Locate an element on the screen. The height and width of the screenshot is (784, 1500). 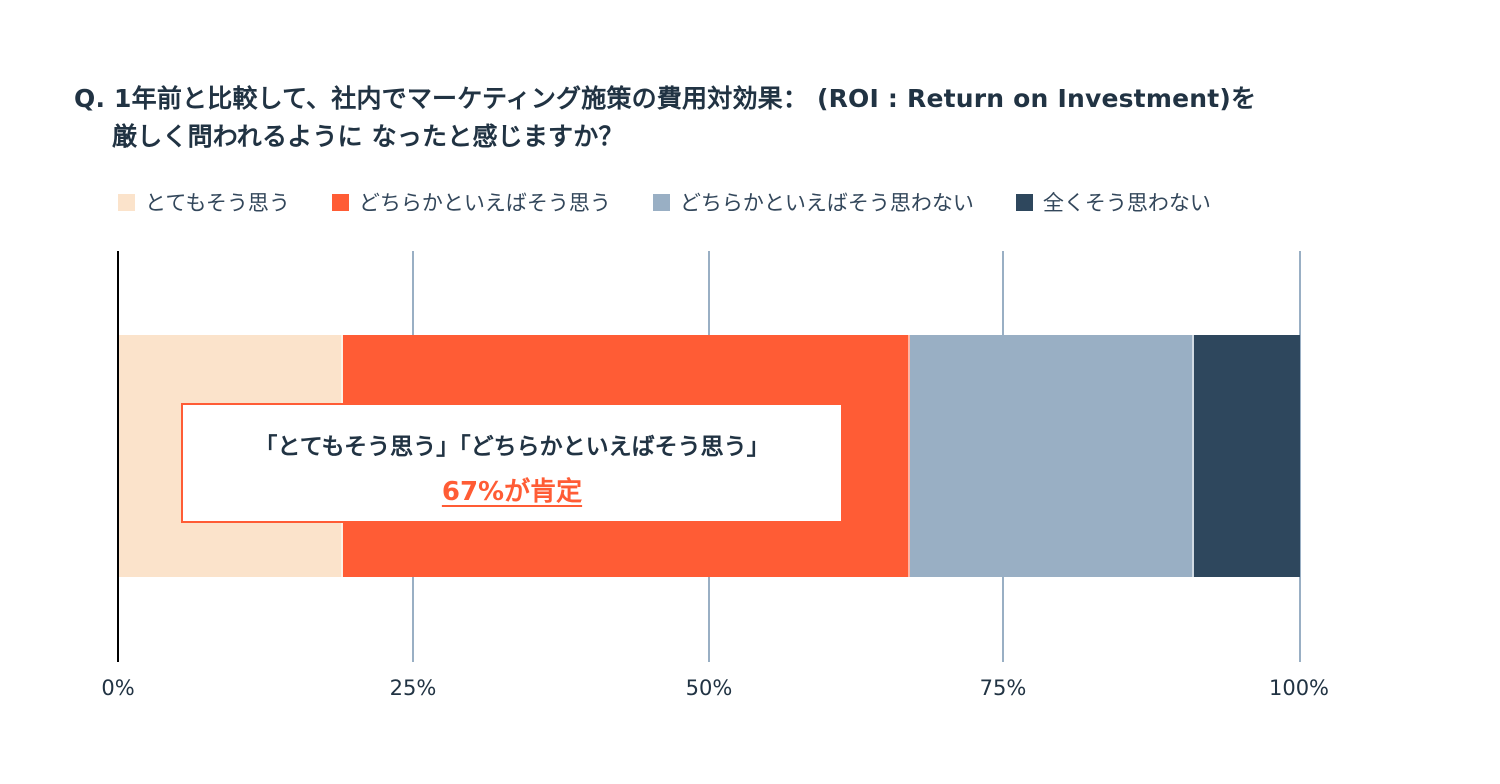
legend-label: とてもそう思う is located at coordinates (217, 203).